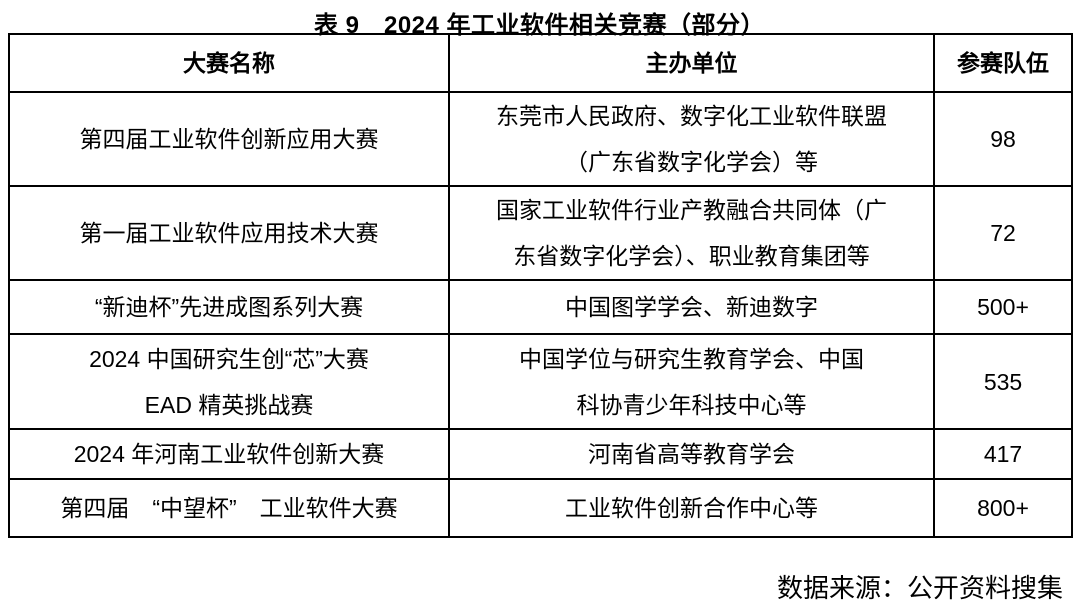 This screenshot has width=1079, height=610. I want to click on cell-teams: 500+, so click(1003, 307).